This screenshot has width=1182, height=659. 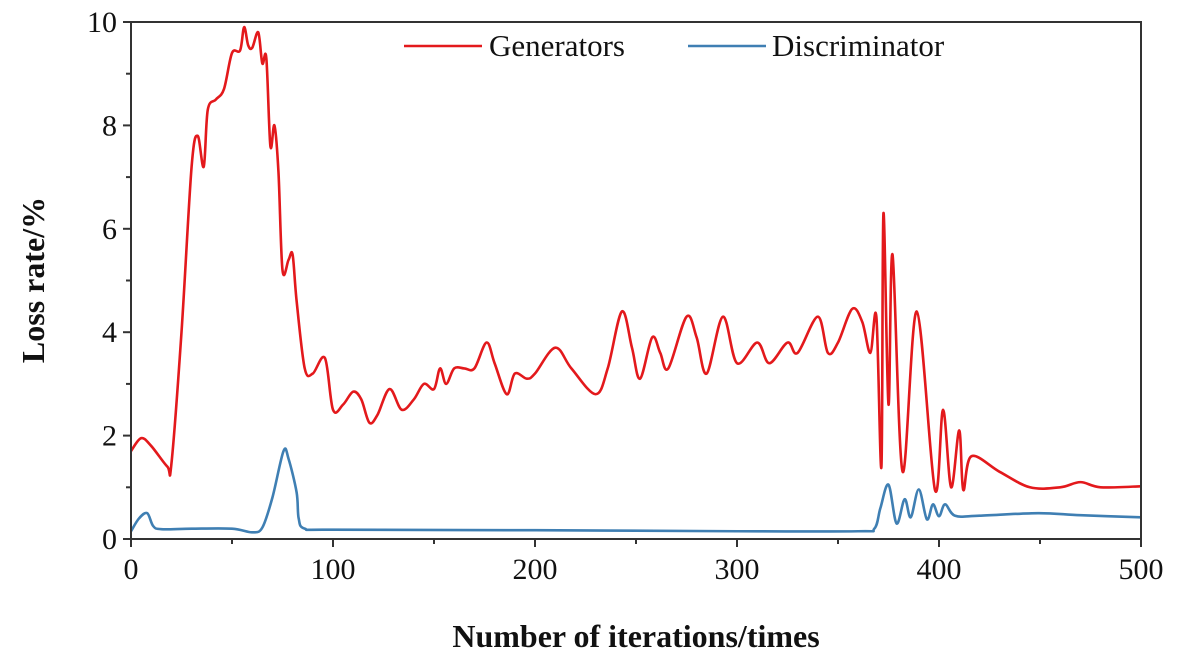 What do you see at coordinates (131, 569) in the screenshot?
I see `x-tick-label: 0` at bounding box center [131, 569].